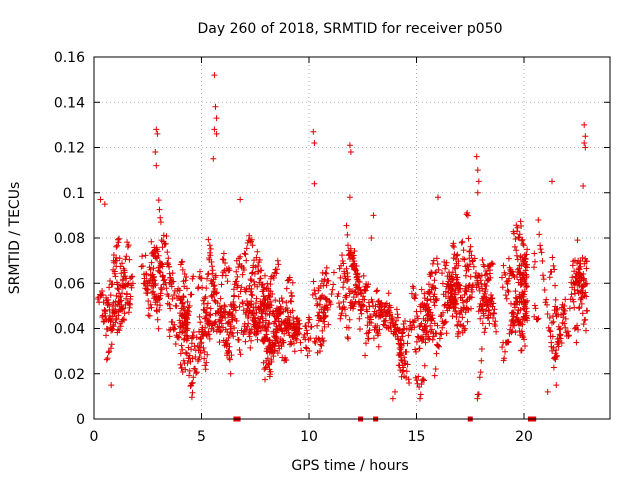  What do you see at coordinates (15, 238) in the screenshot?
I see `y-axis-label: SRMTID / TECUs` at bounding box center [15, 238].